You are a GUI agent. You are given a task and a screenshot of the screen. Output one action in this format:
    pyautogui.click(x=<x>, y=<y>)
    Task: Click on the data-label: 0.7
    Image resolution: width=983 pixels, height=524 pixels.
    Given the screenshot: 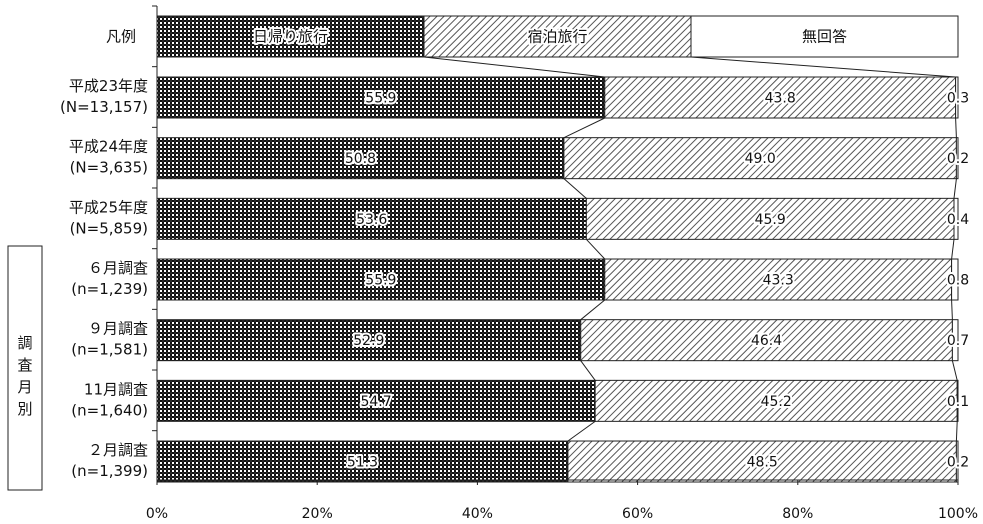 What is the action you would take?
    pyautogui.click(x=958, y=341)
    